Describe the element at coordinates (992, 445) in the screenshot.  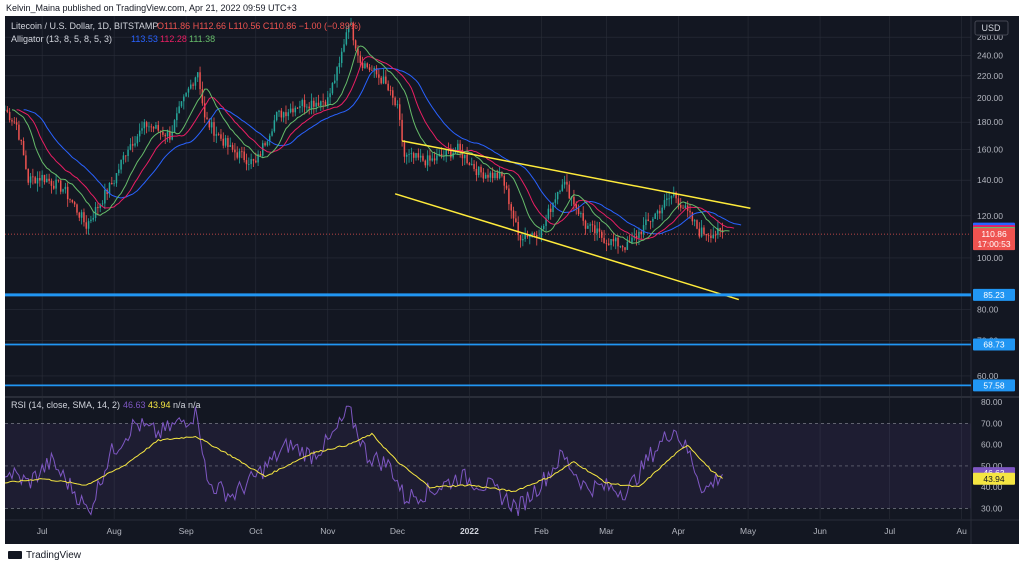
I see `rsi-tick-label: 60.00` at that location.